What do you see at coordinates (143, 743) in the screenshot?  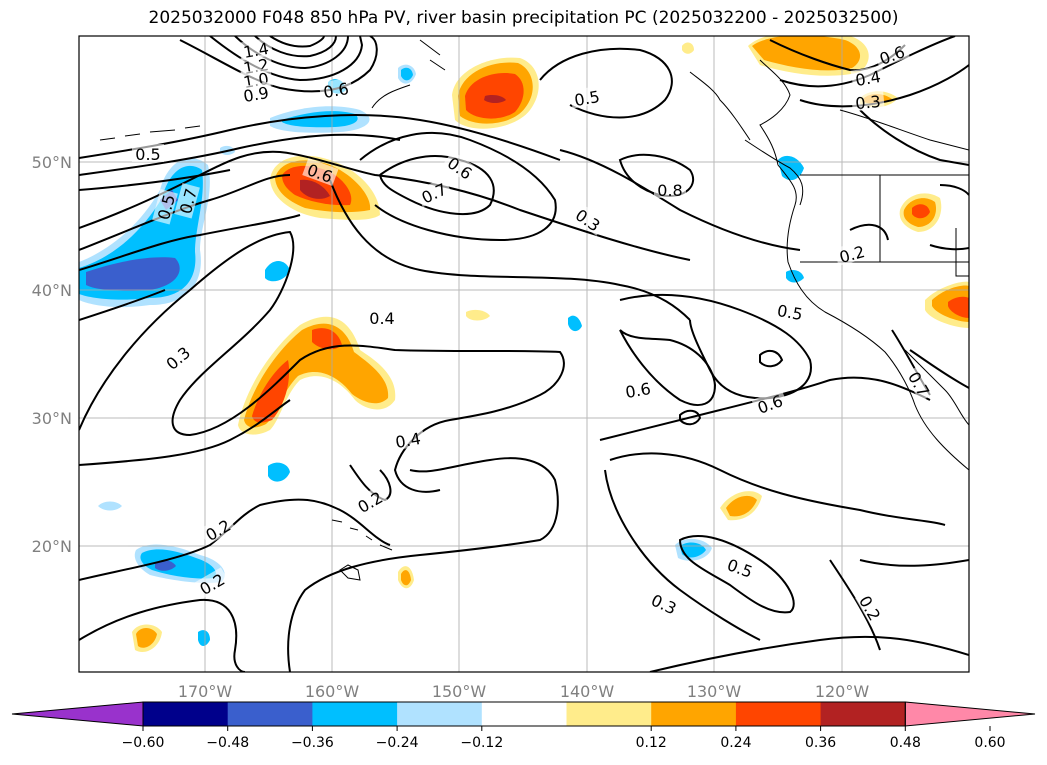 I see `colorbar-tick-label: −0.60` at bounding box center [143, 743].